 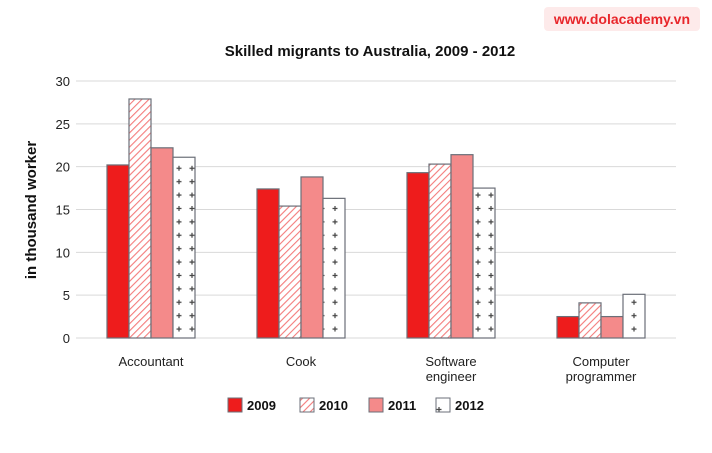 What do you see at coordinates (66, 295) in the screenshot?
I see `y-tick-label: 5` at bounding box center [66, 295].